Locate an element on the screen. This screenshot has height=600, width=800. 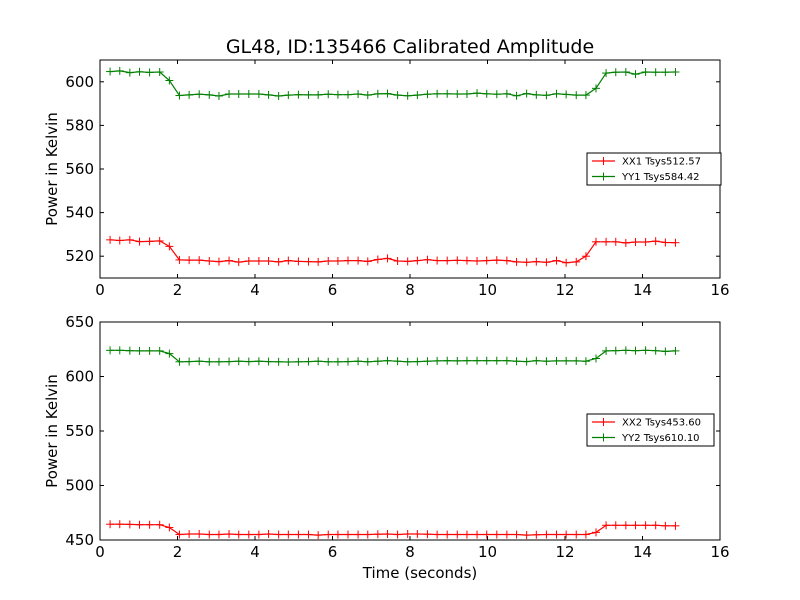
series-line-yy is located at coordinates (393, 356).